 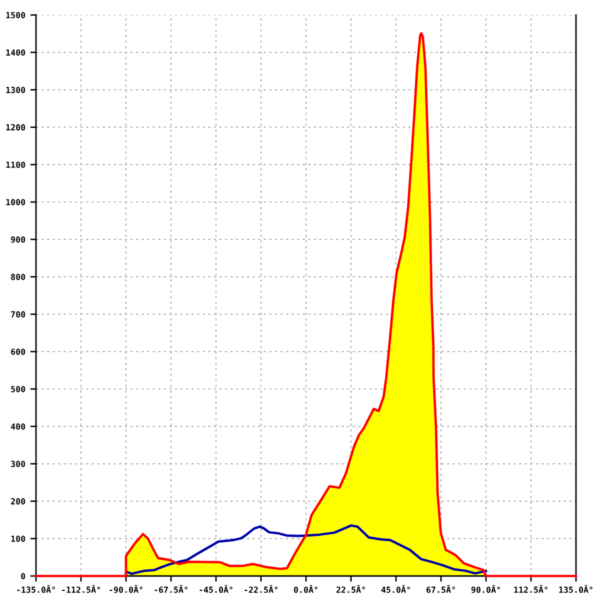 I want to click on y-tick-label: 400, so click(x=18, y=426).